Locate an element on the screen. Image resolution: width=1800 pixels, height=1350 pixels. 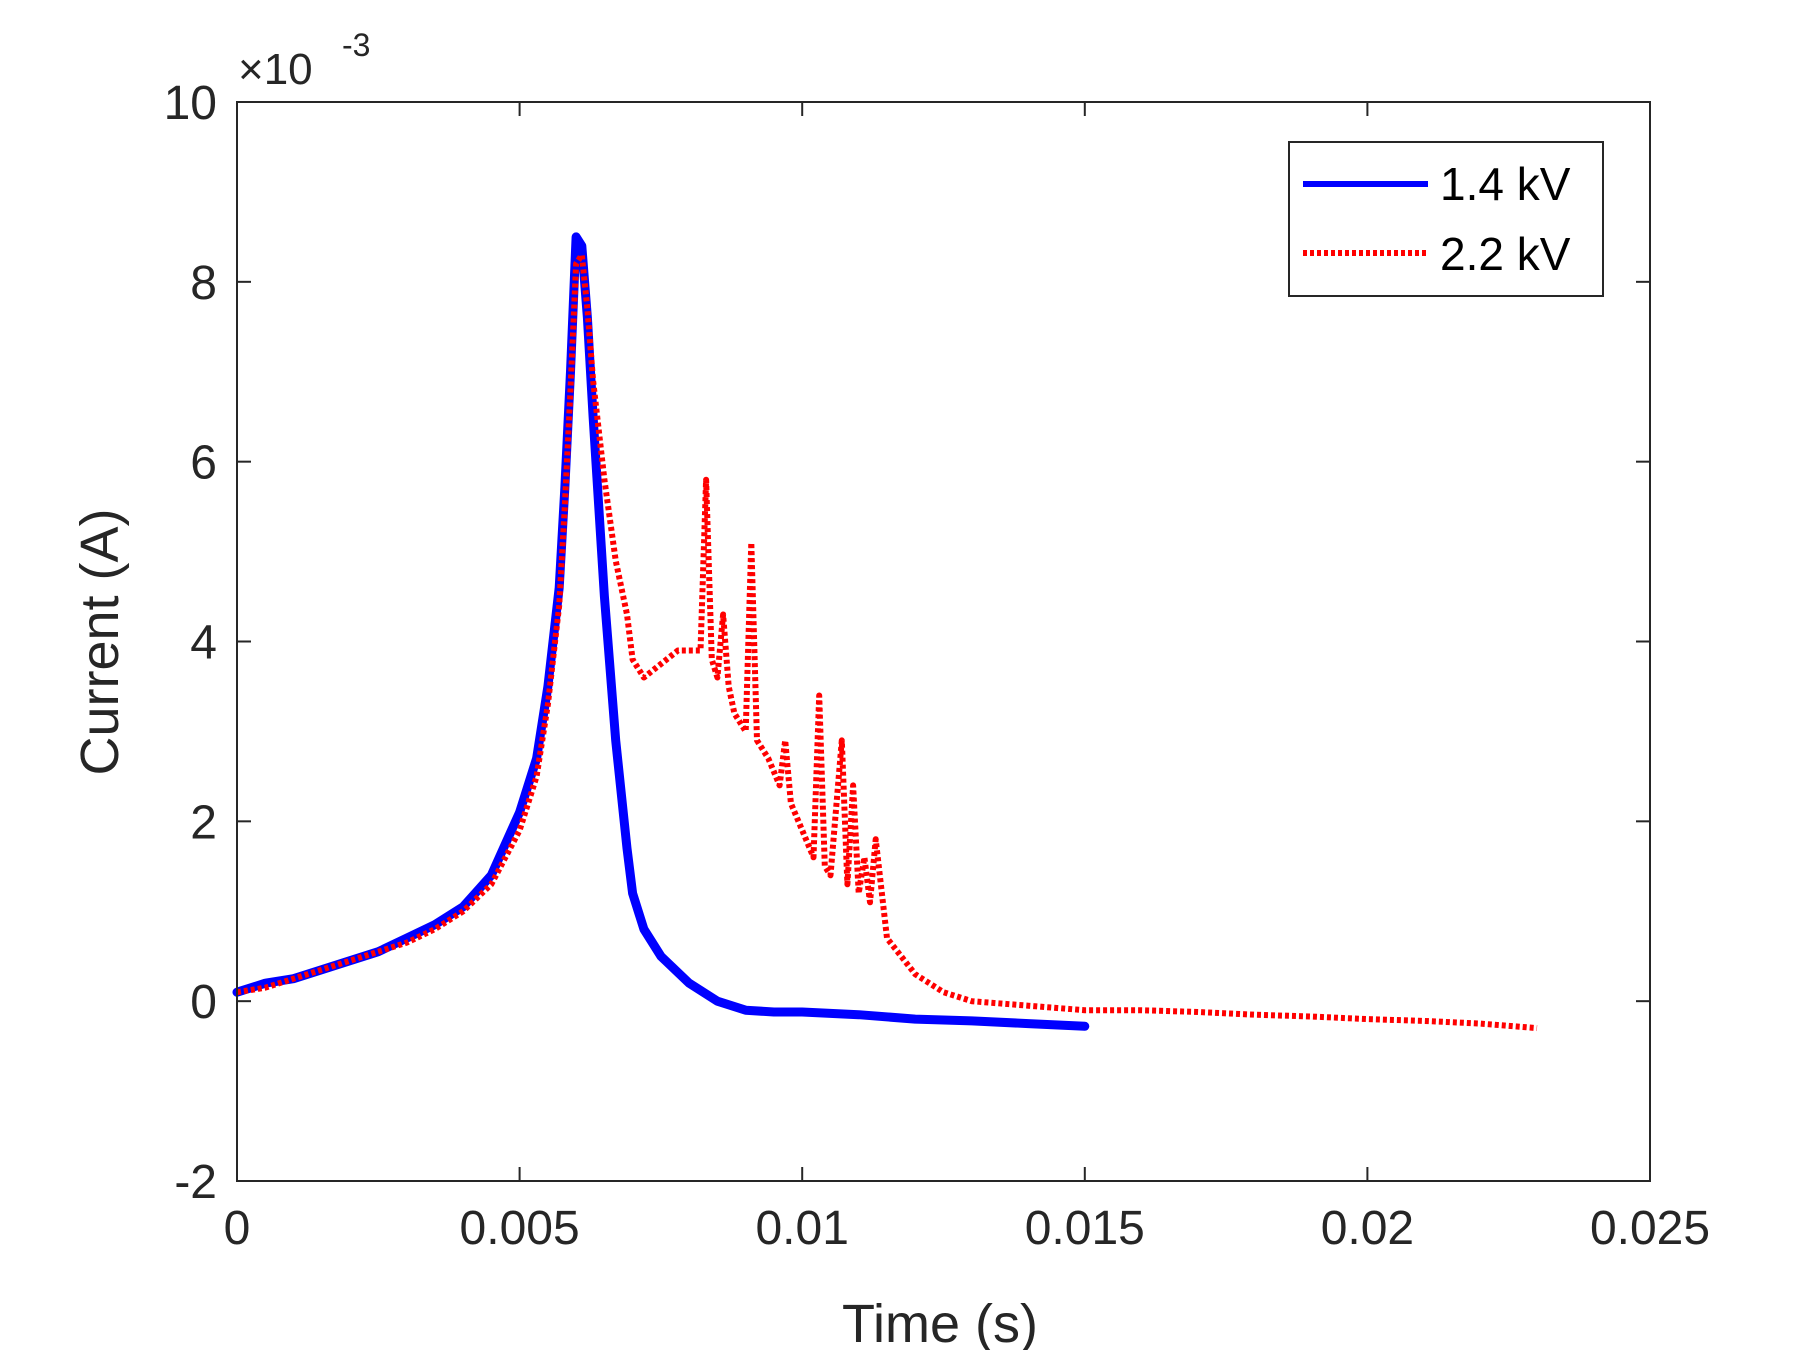
y-axis-title: Current (A) is located at coordinates (100, 641).